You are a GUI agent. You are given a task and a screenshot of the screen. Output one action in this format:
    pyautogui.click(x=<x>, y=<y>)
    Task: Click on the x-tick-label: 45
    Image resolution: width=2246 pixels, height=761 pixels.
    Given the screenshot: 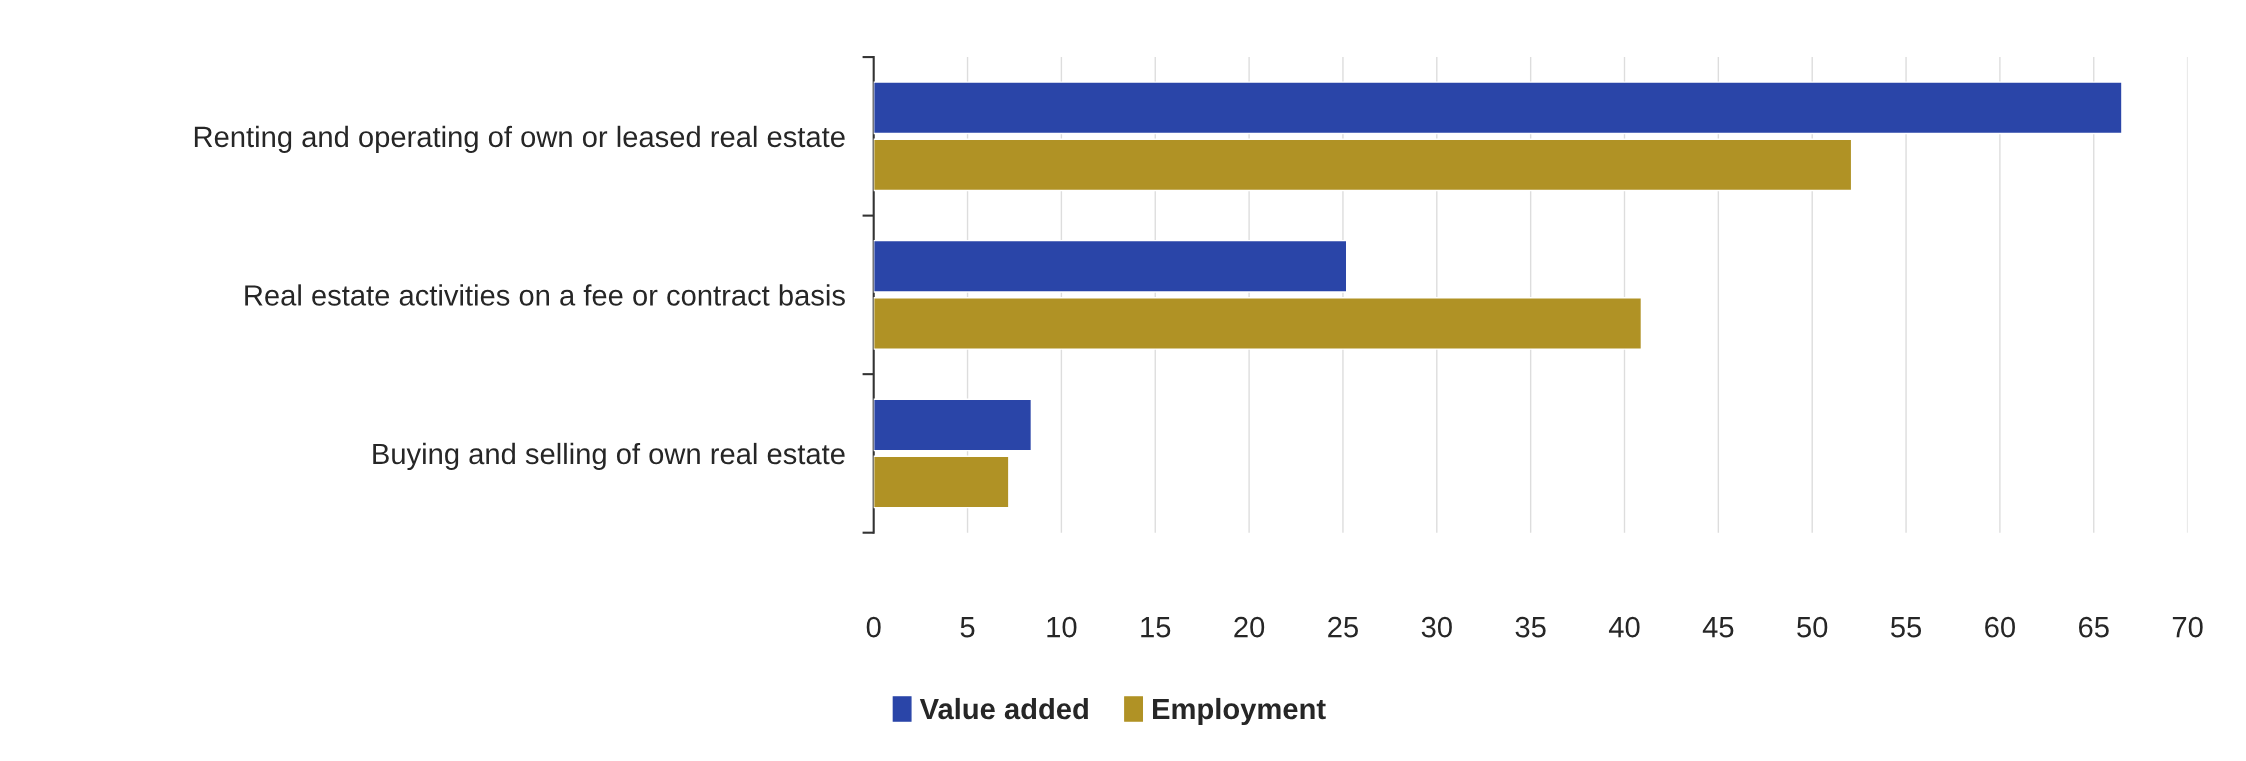 What is the action you would take?
    pyautogui.click(x=1718, y=627)
    